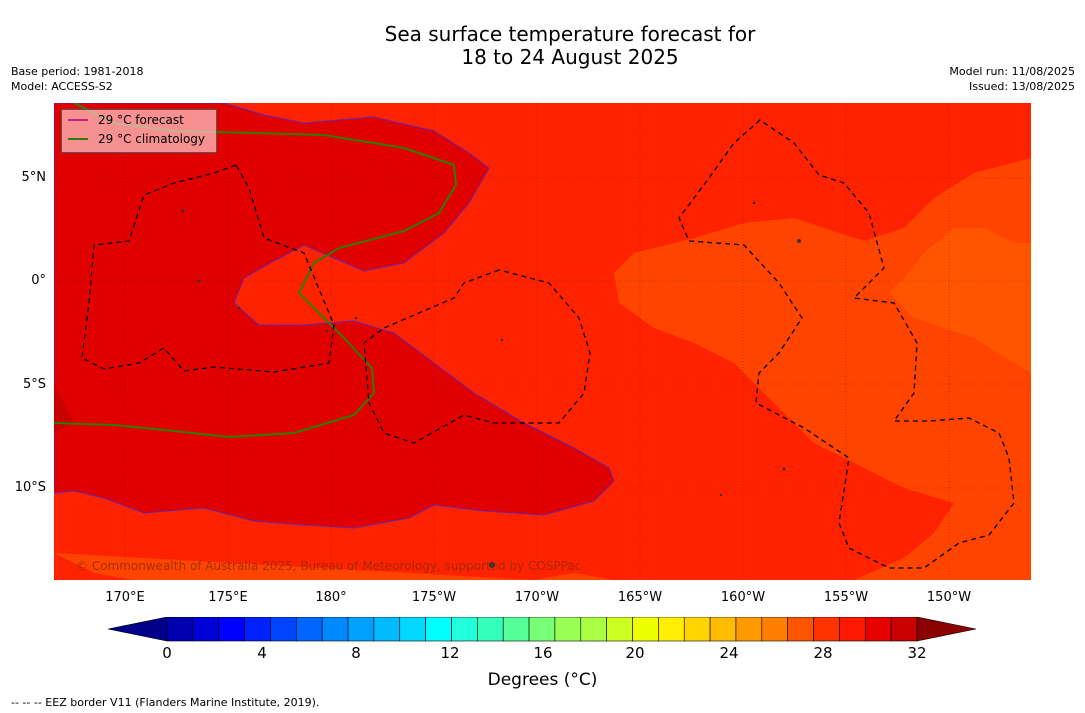 The height and width of the screenshot is (713, 1085). Describe the element at coordinates (64, 408) in the screenshot. I see `sst-field-dark-spot` at that location.